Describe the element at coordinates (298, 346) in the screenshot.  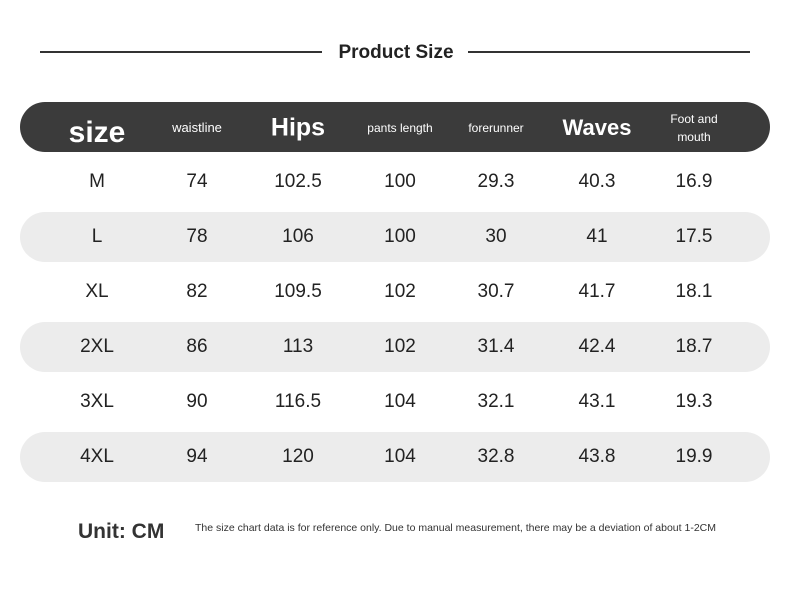
I see `table-cell: 113` at that location.